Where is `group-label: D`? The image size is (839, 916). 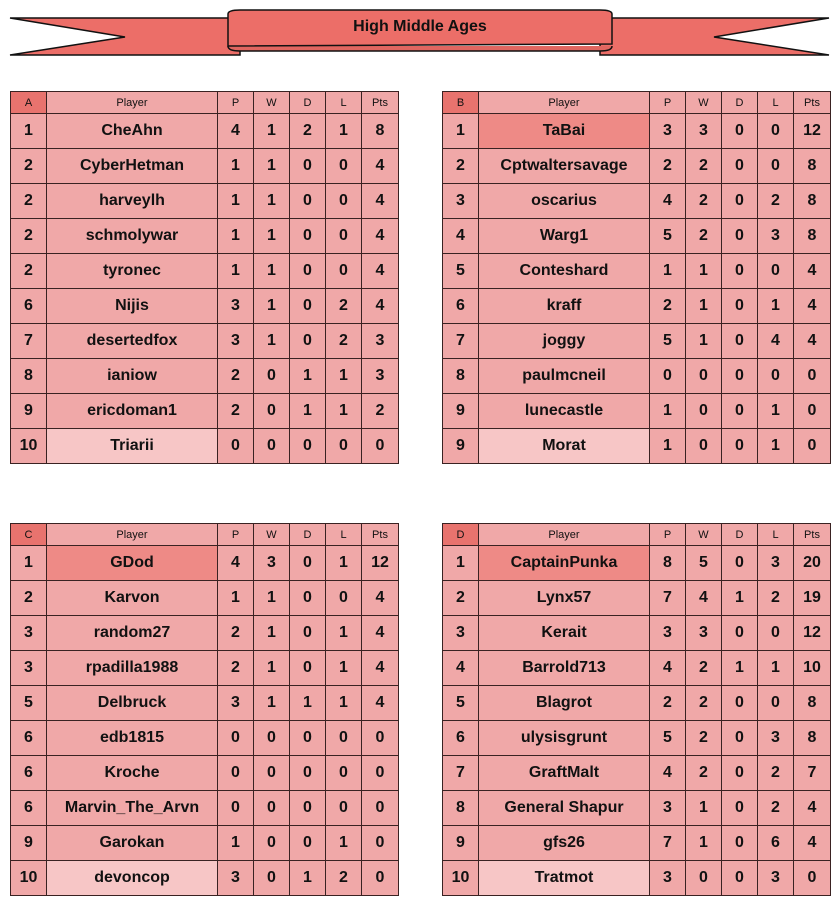 group-label: D is located at coordinates (460, 534).